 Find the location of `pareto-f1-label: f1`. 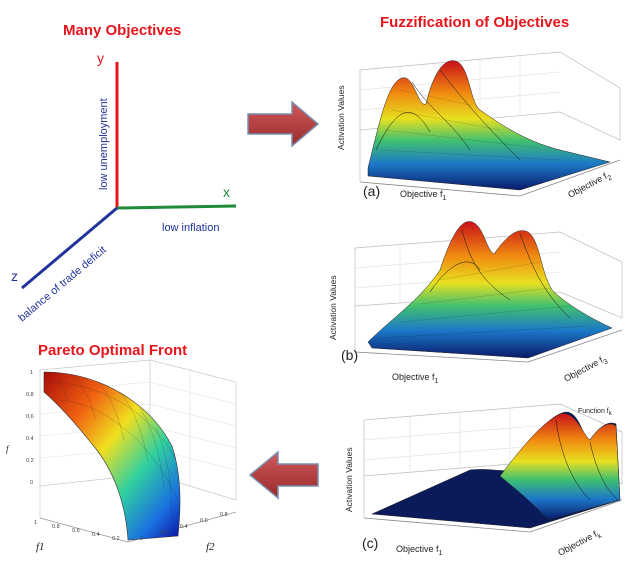

pareto-f1-label: f1 is located at coordinates (40, 547).